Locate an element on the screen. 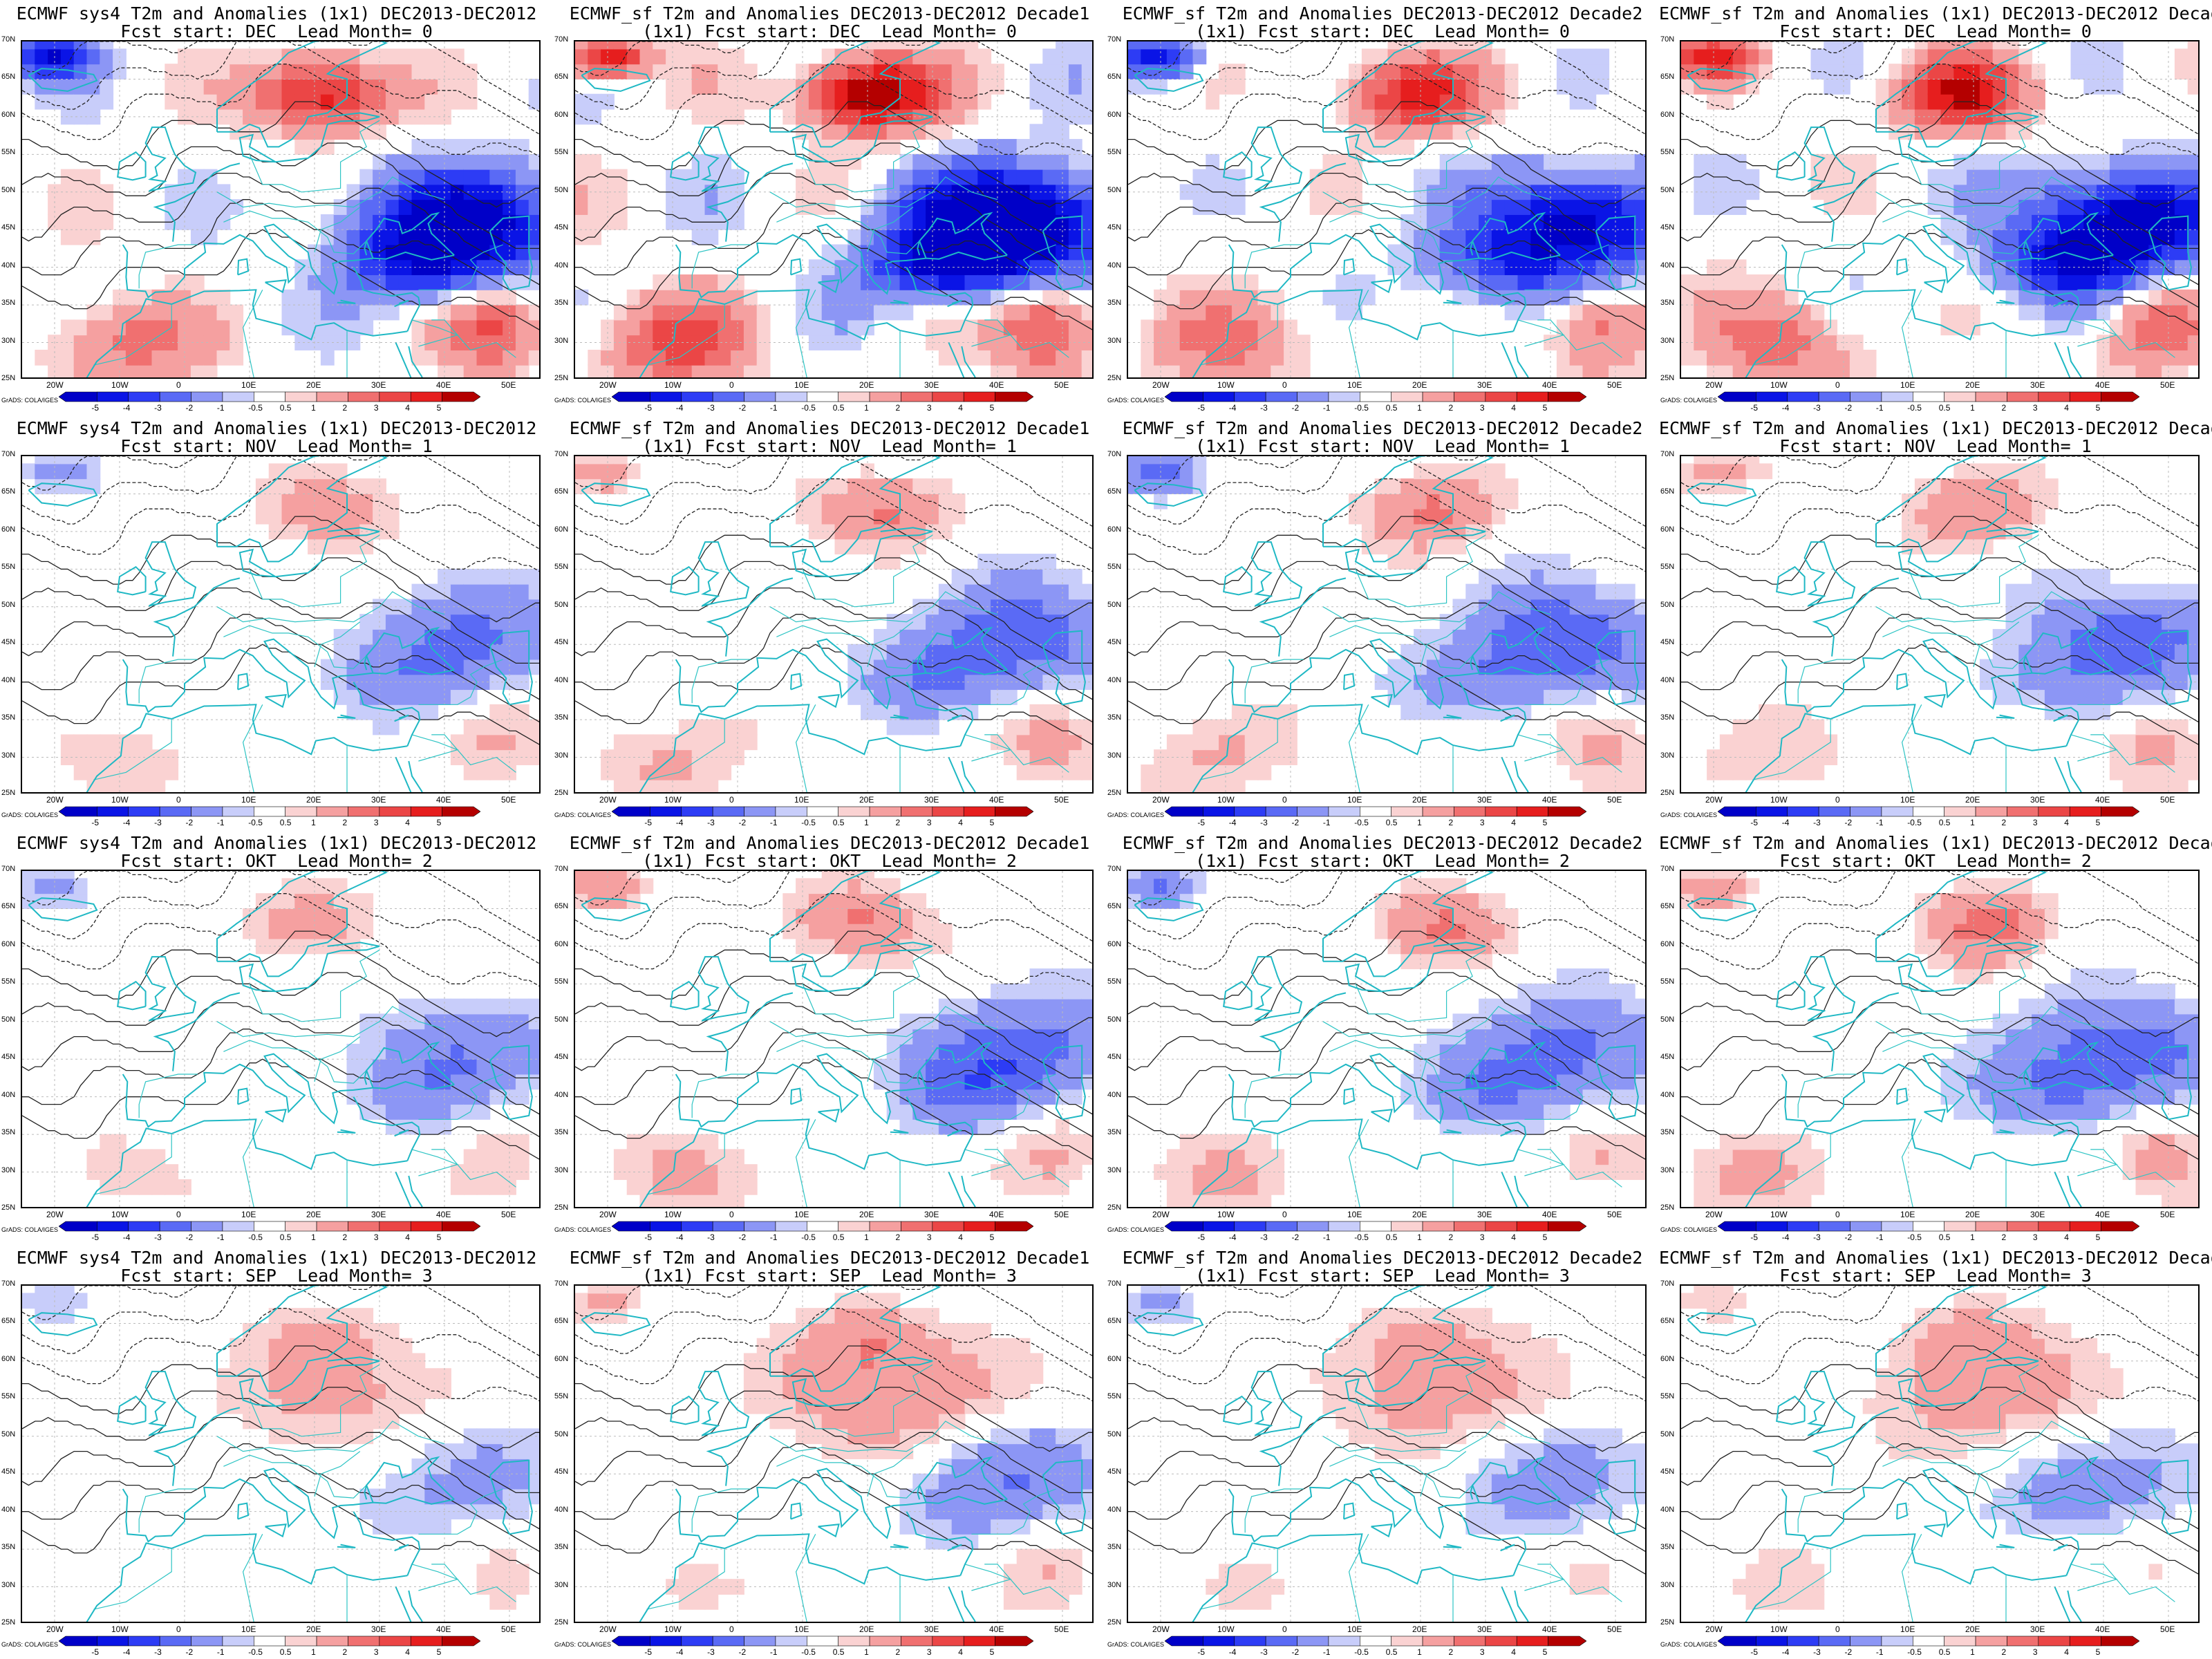 Image resolution: width=2212 pixels, height=1659 pixels. grads-credit: GrADS: COLA/IGES is located at coordinates (1689, 400).